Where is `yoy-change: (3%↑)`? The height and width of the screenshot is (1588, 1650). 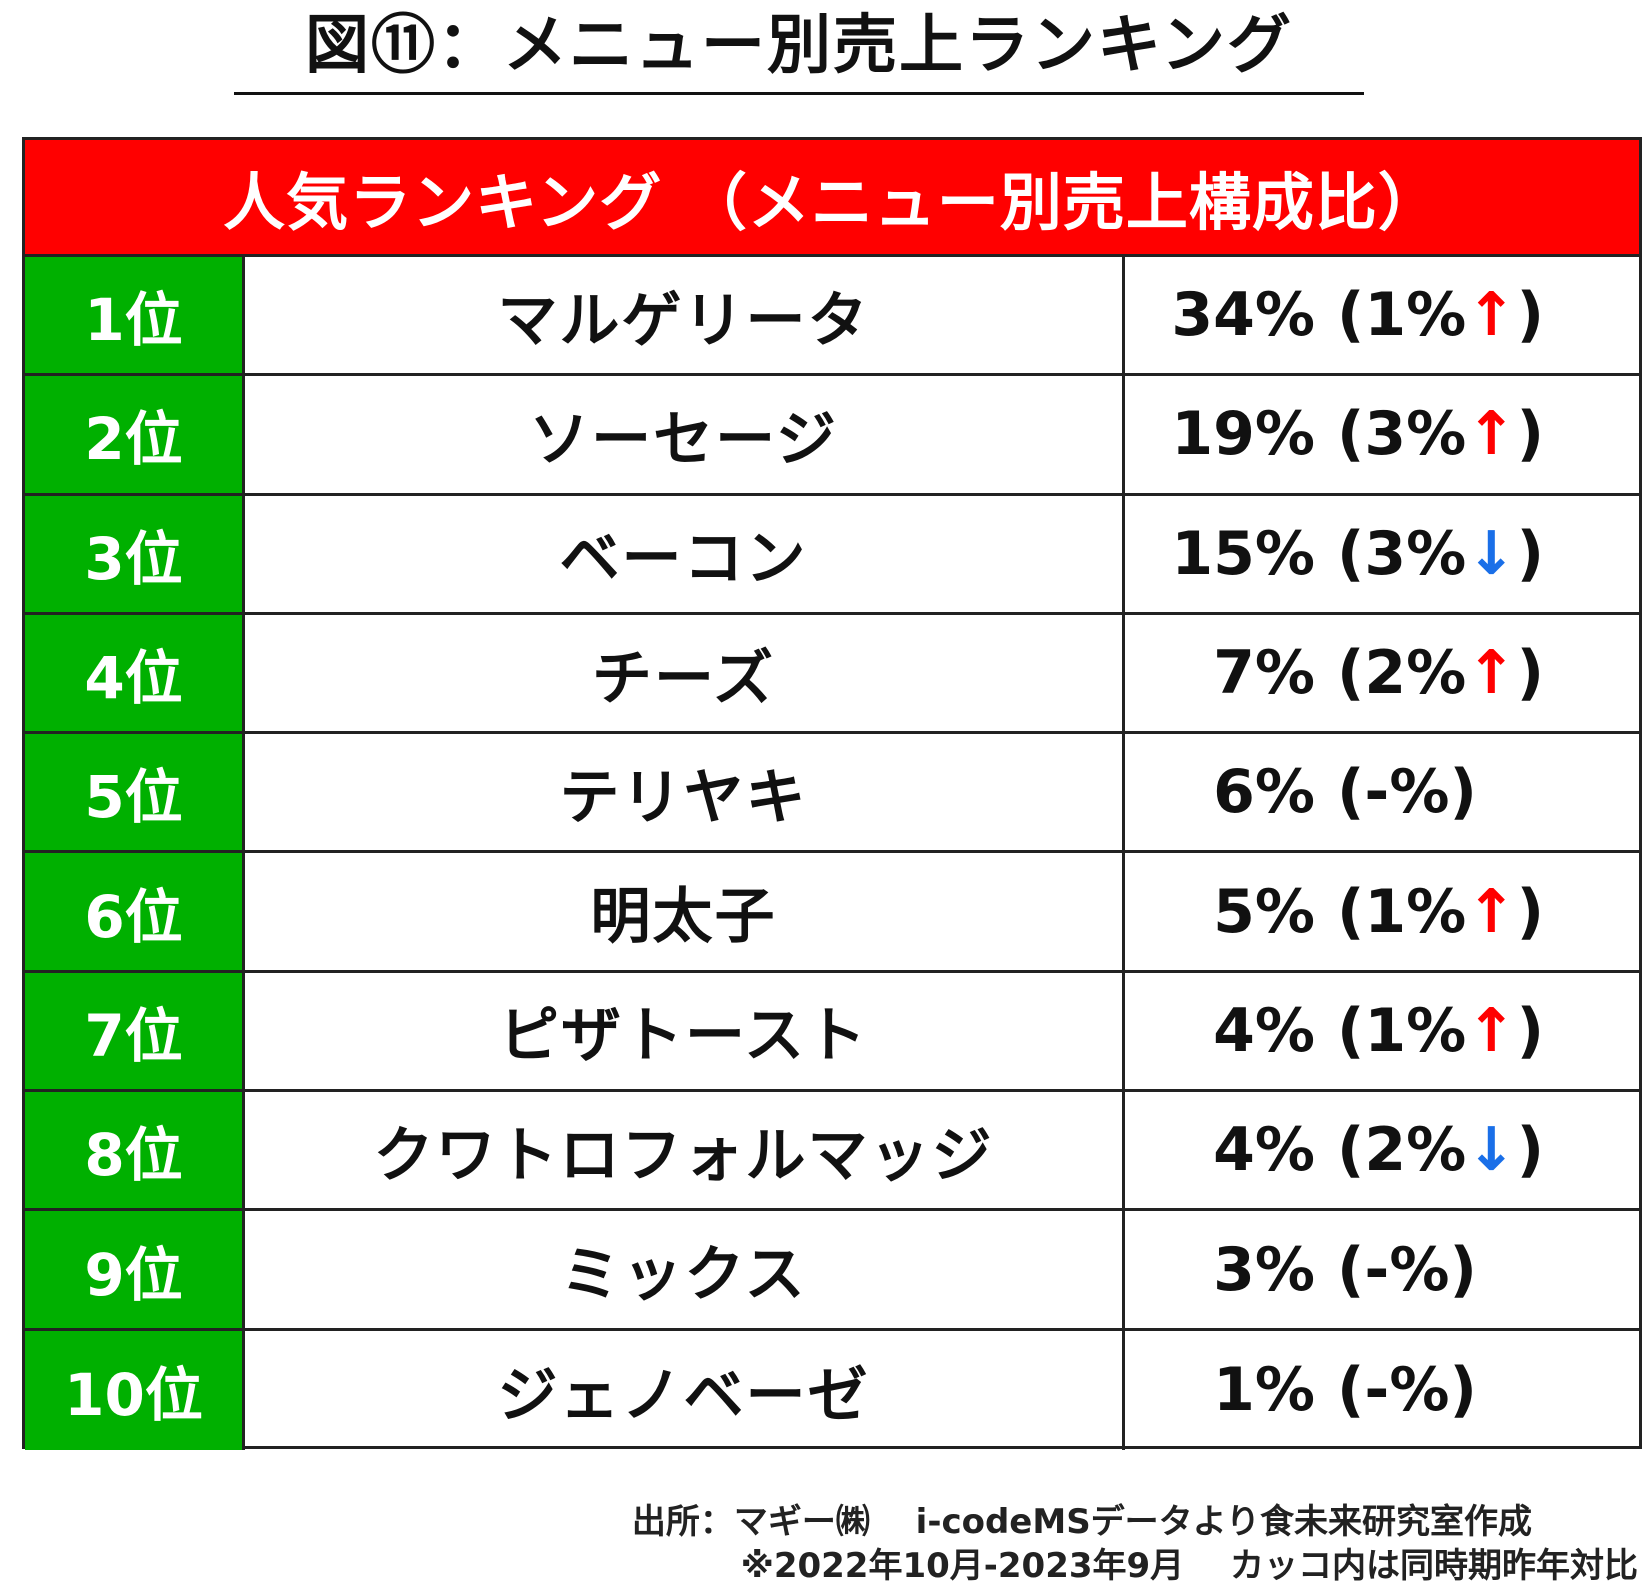 yoy-change: (3%↑) is located at coordinates (1440, 434).